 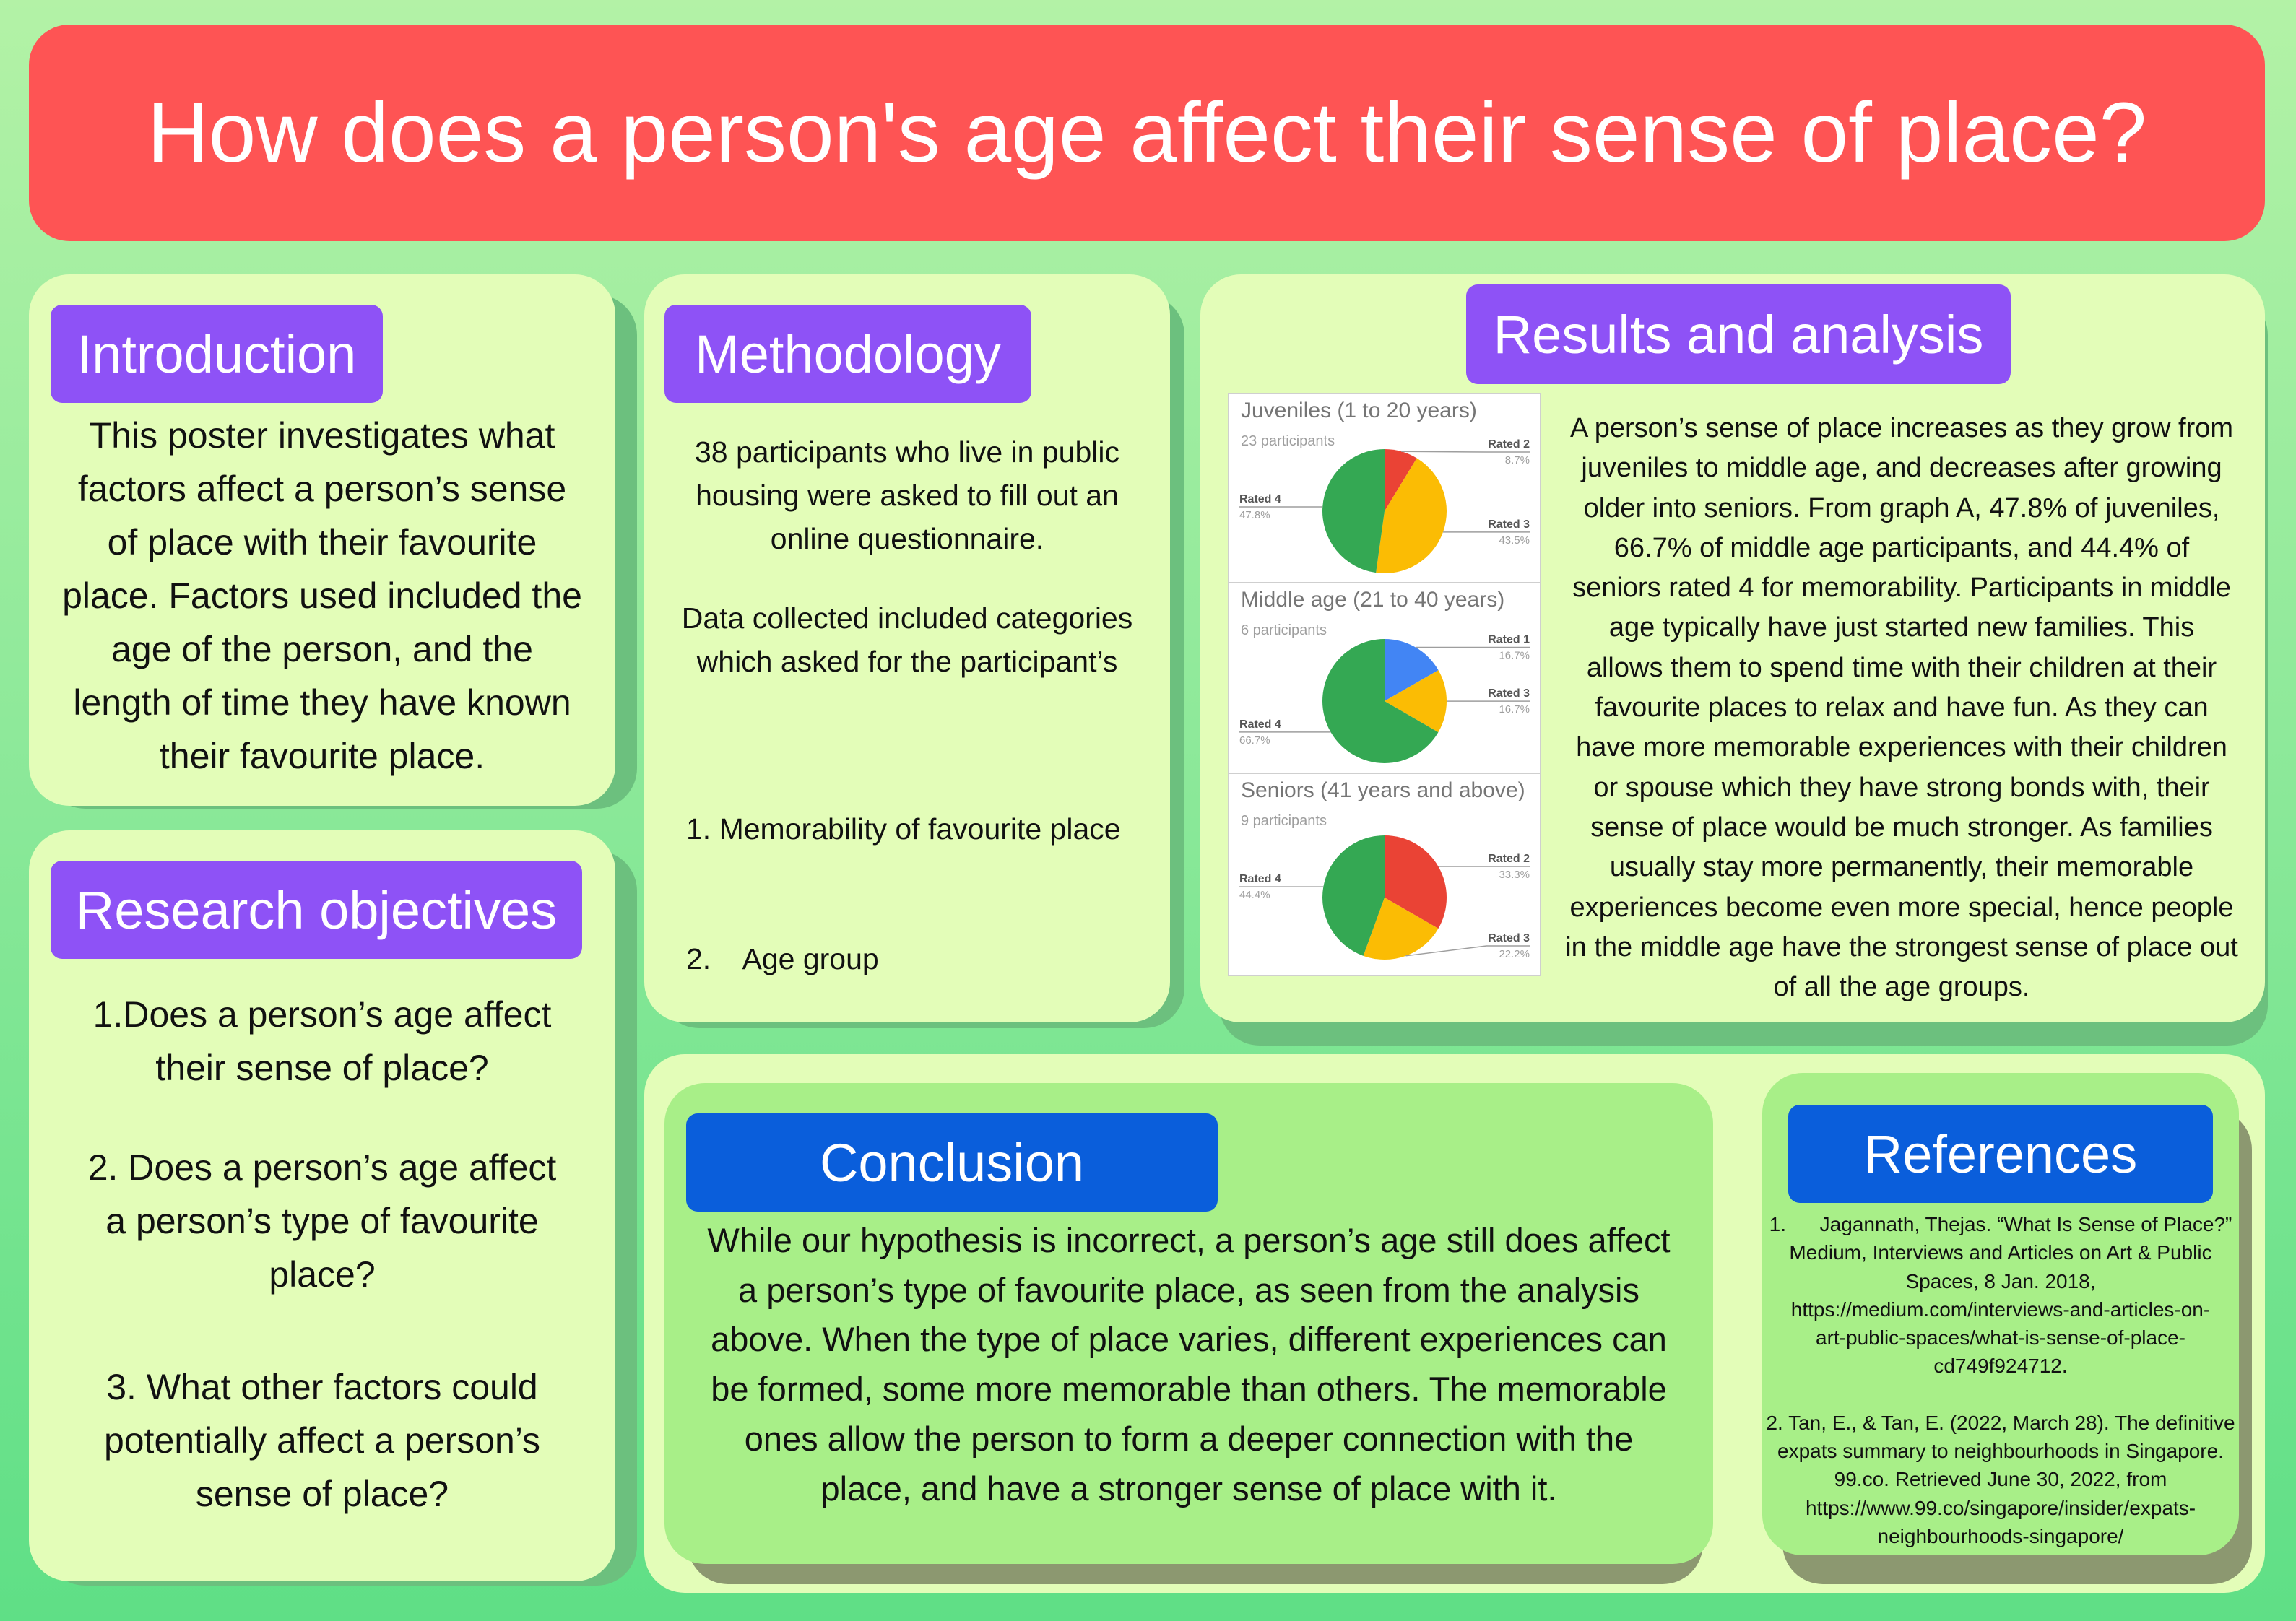 I want to click on slice-label: Rated 2, so click(x=1509, y=444).